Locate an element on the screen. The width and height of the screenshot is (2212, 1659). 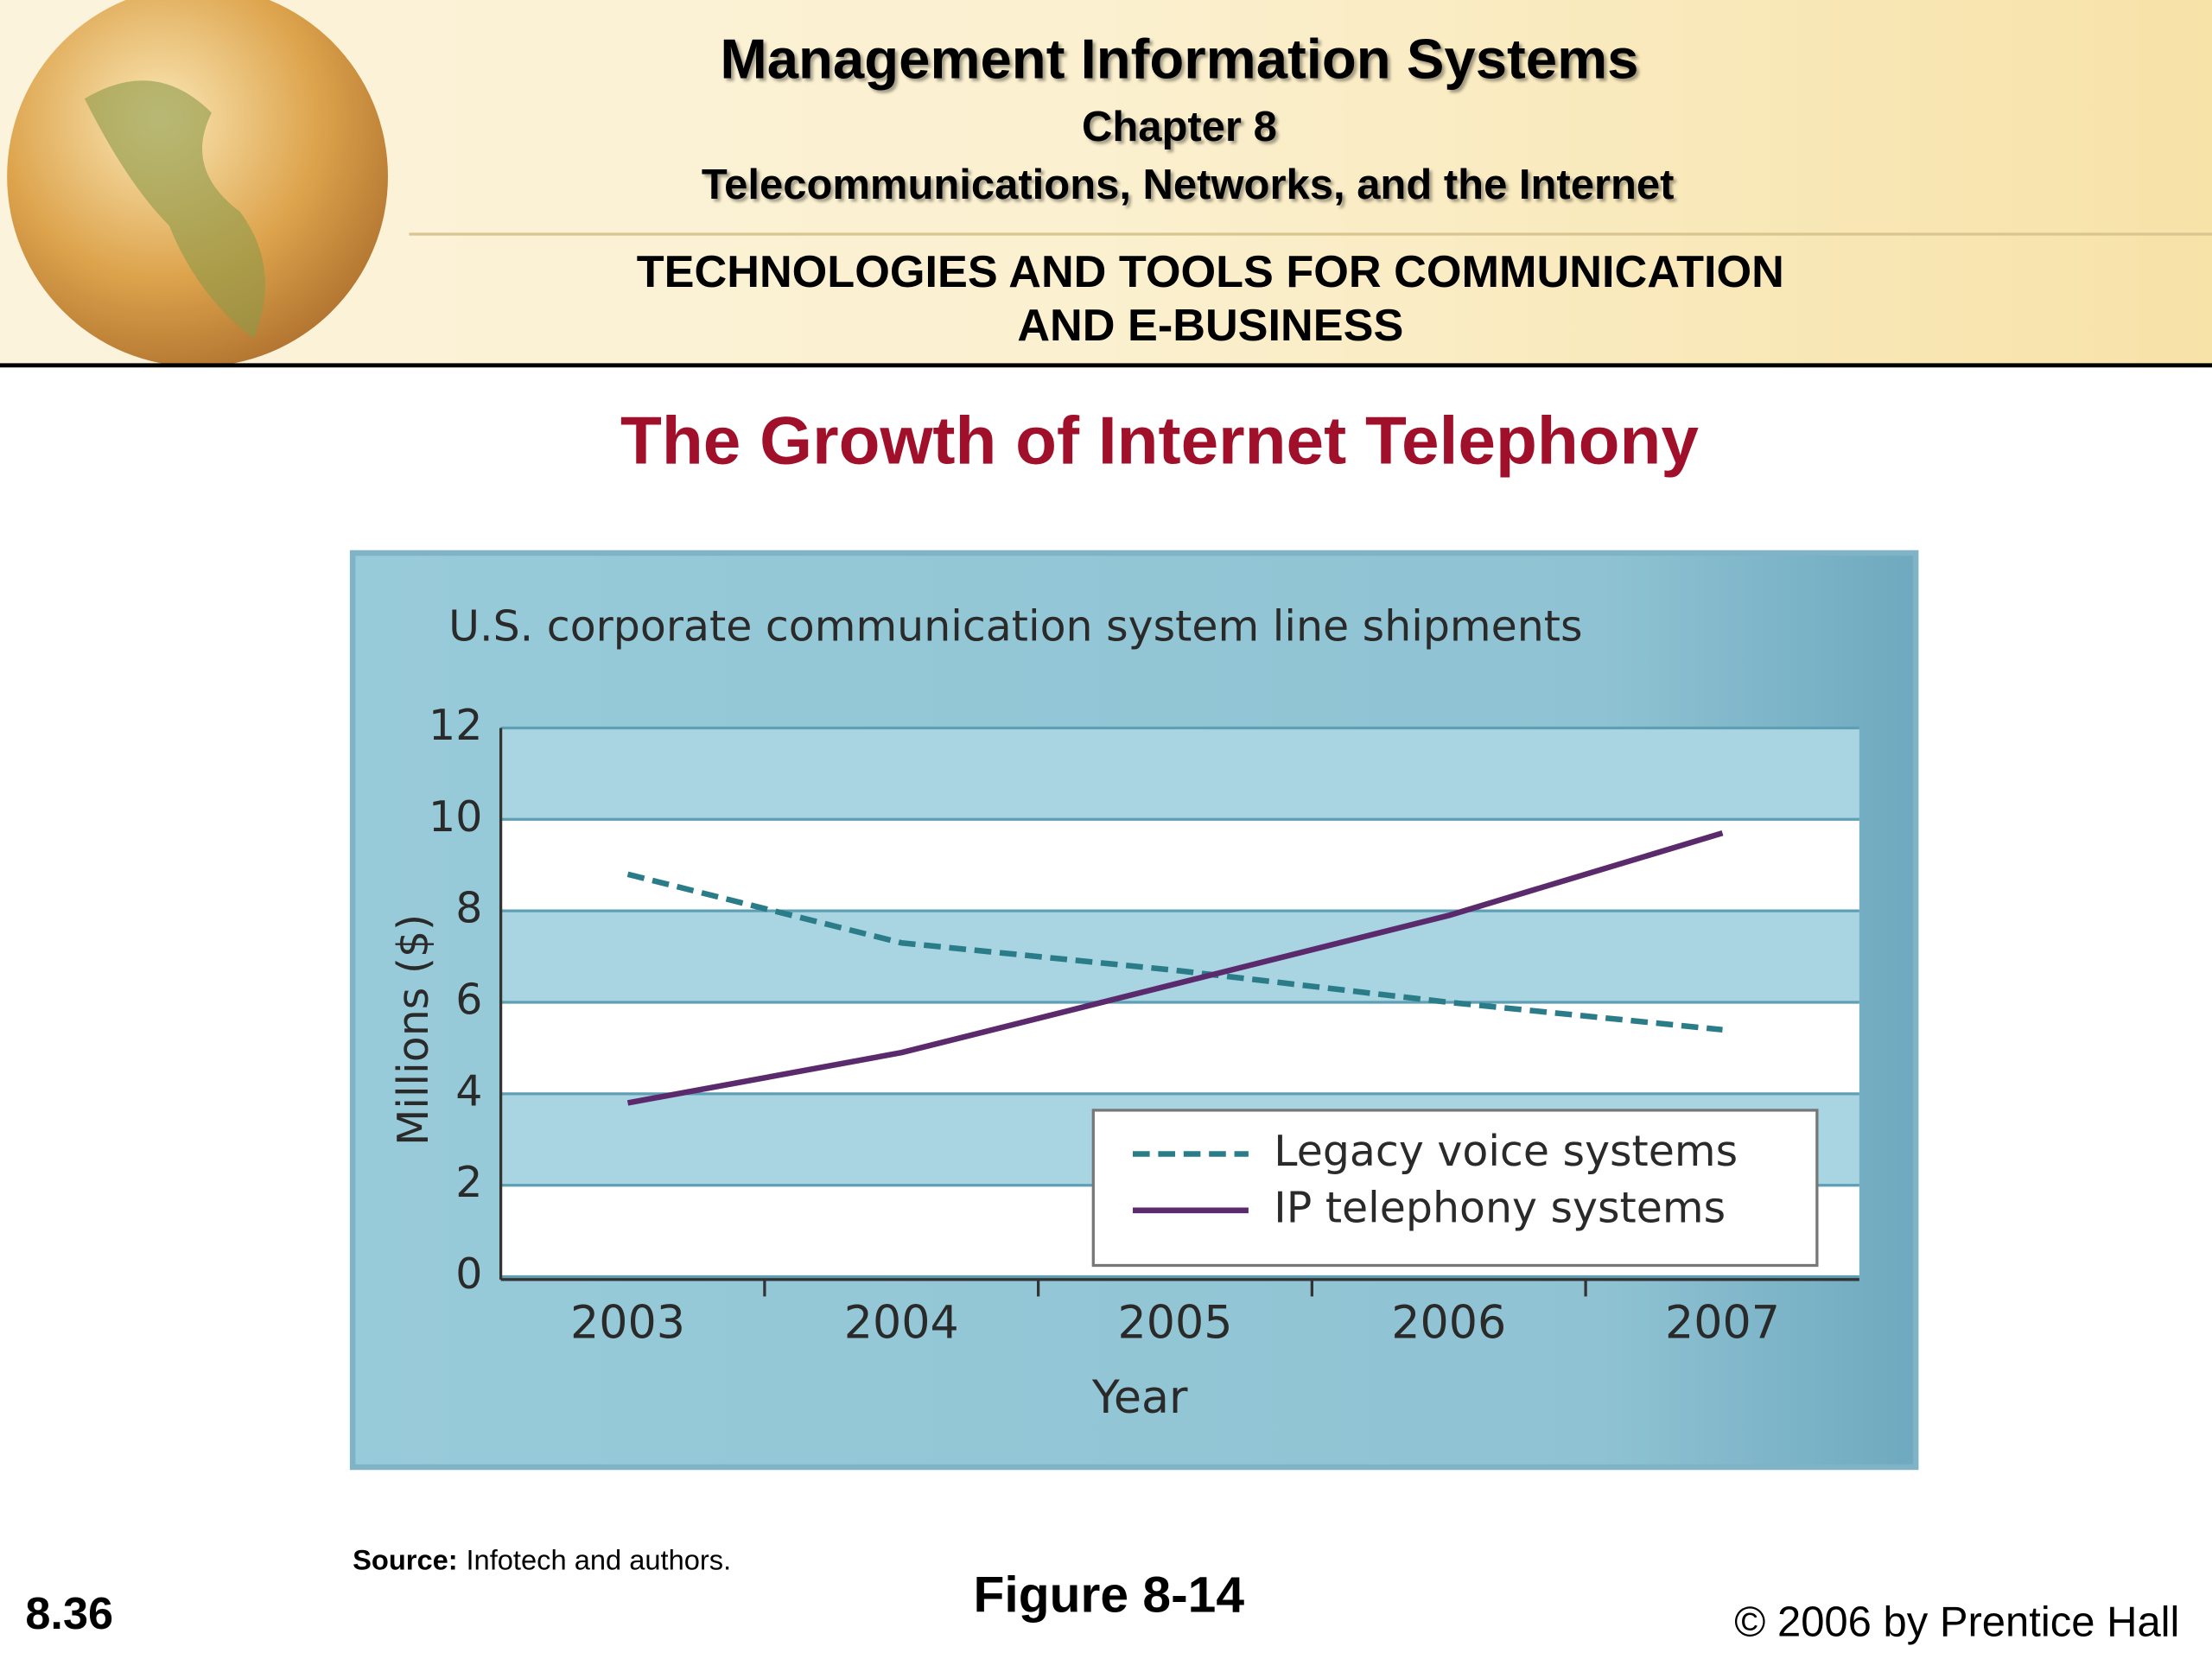
y-tick-label: 4 is located at coordinates (468, 1091).